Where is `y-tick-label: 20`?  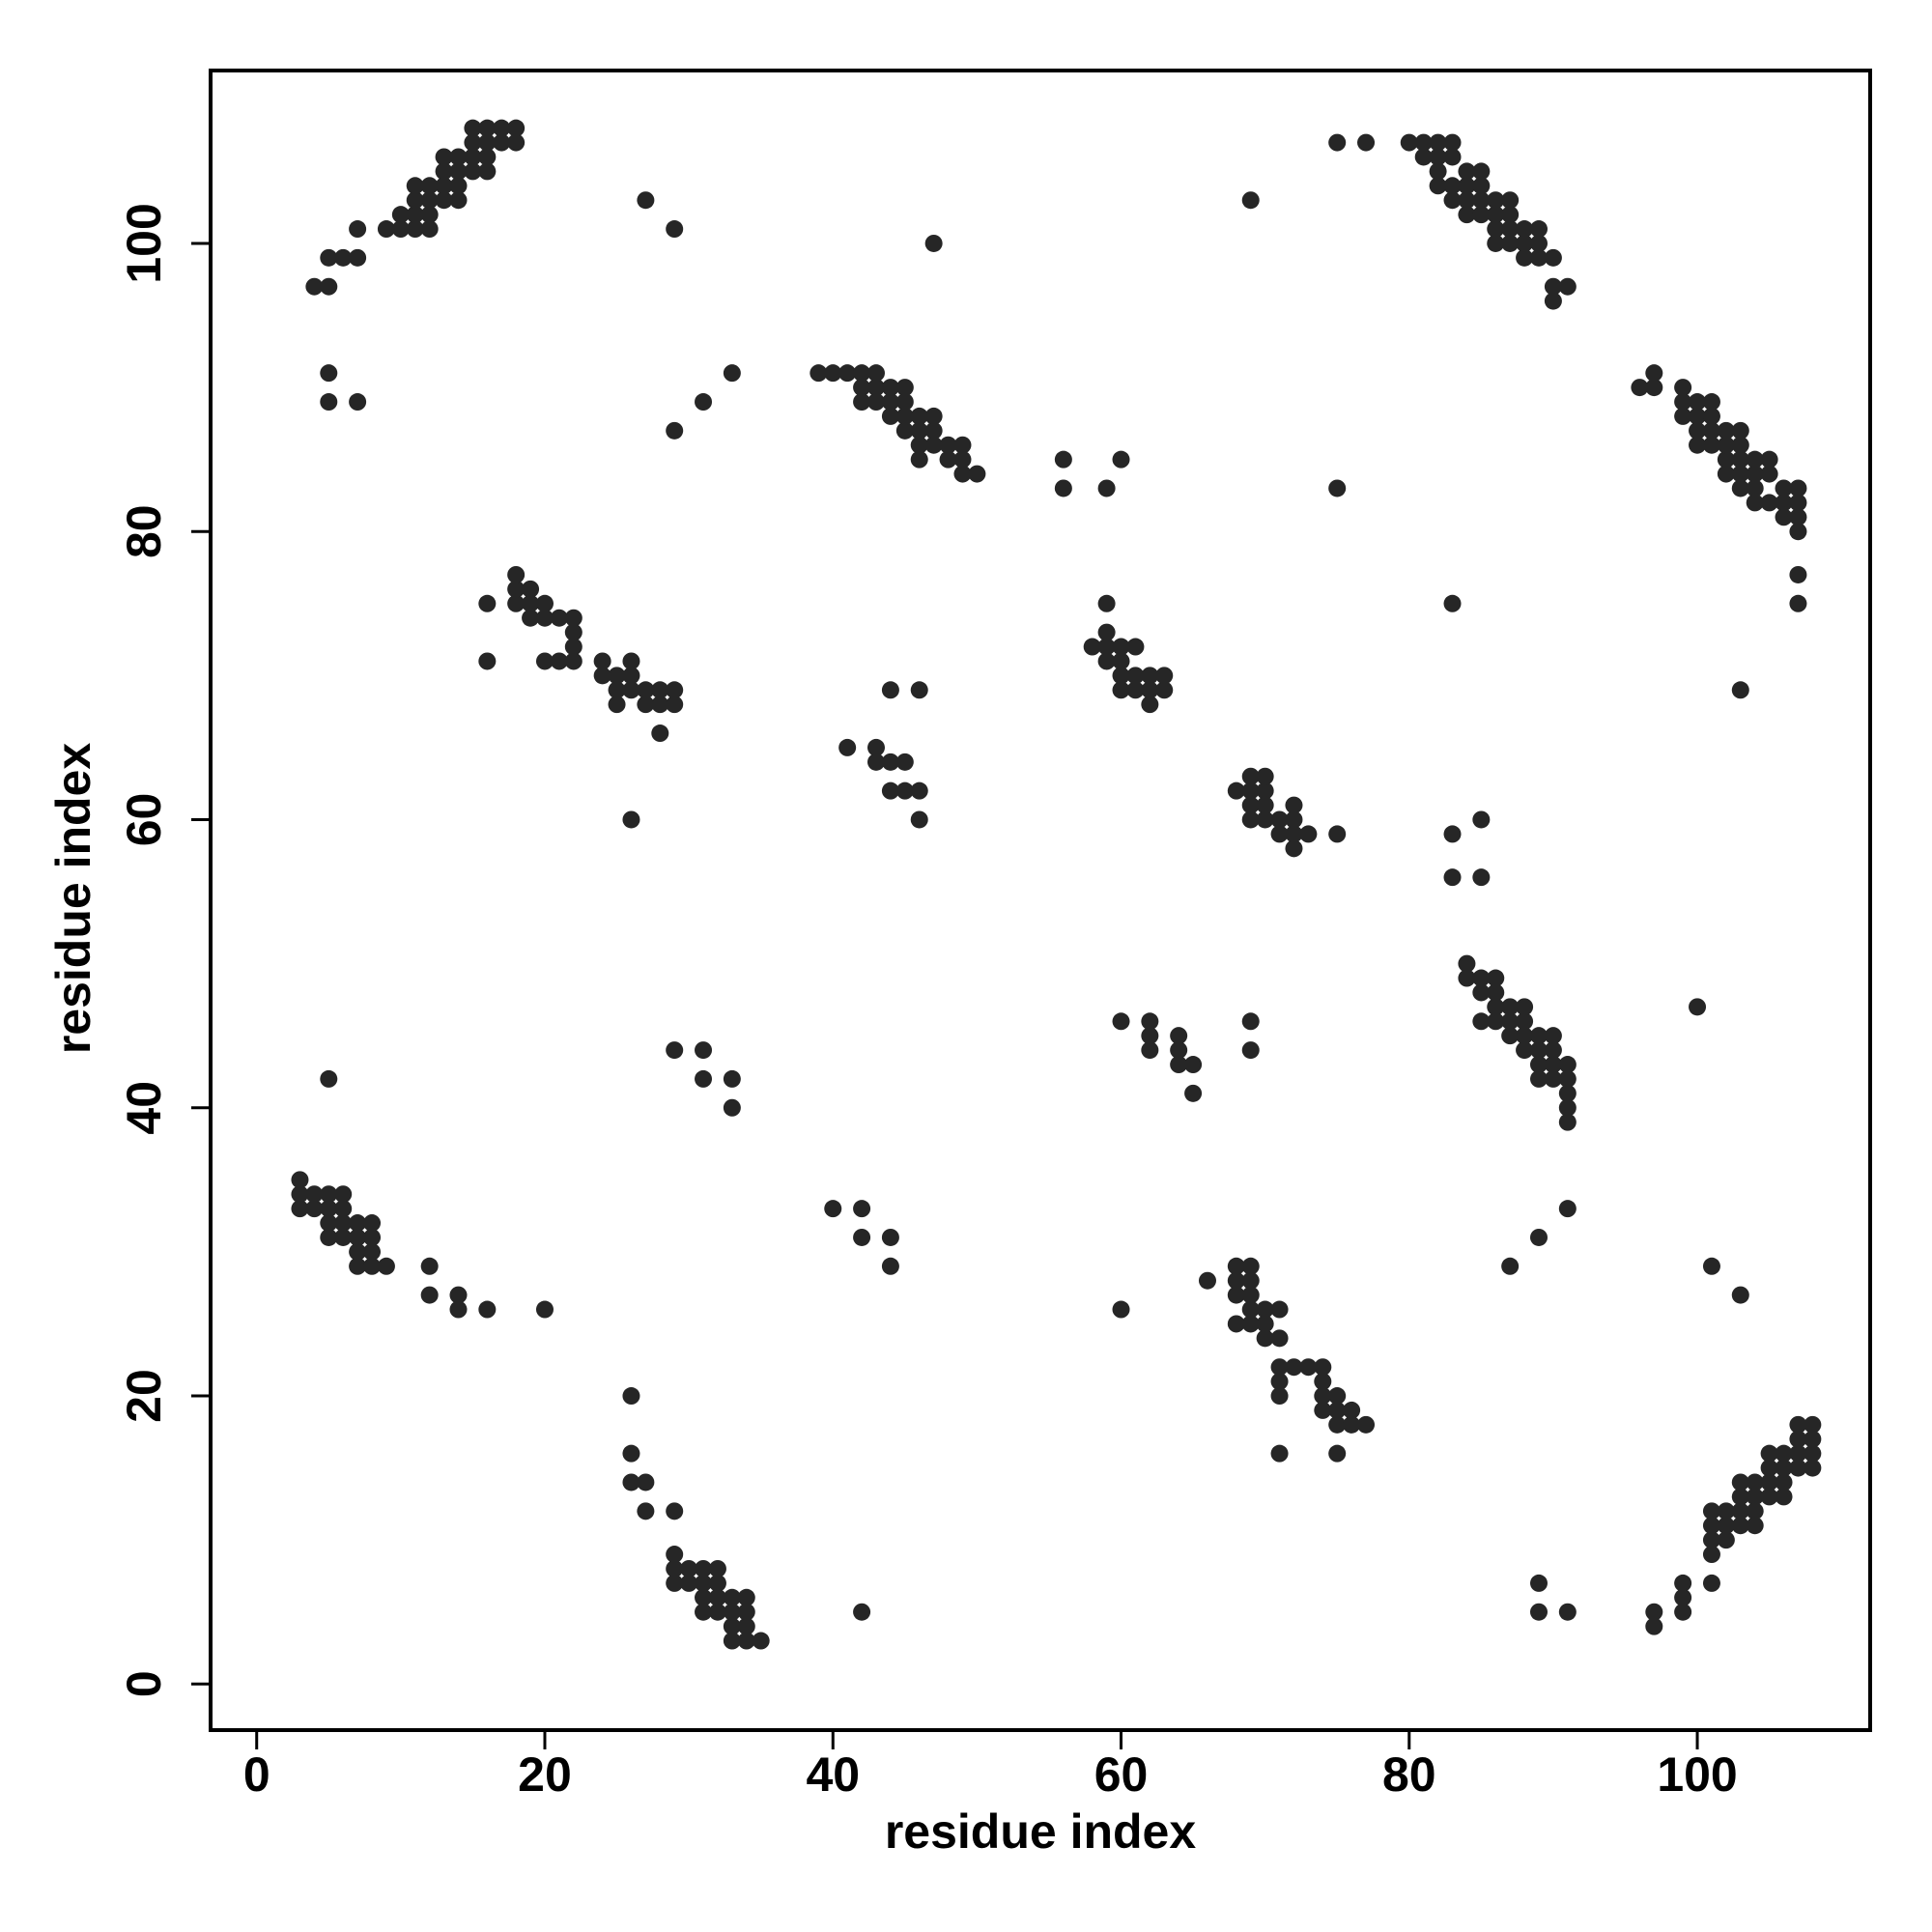 y-tick-label: 20 is located at coordinates (144, 1396).